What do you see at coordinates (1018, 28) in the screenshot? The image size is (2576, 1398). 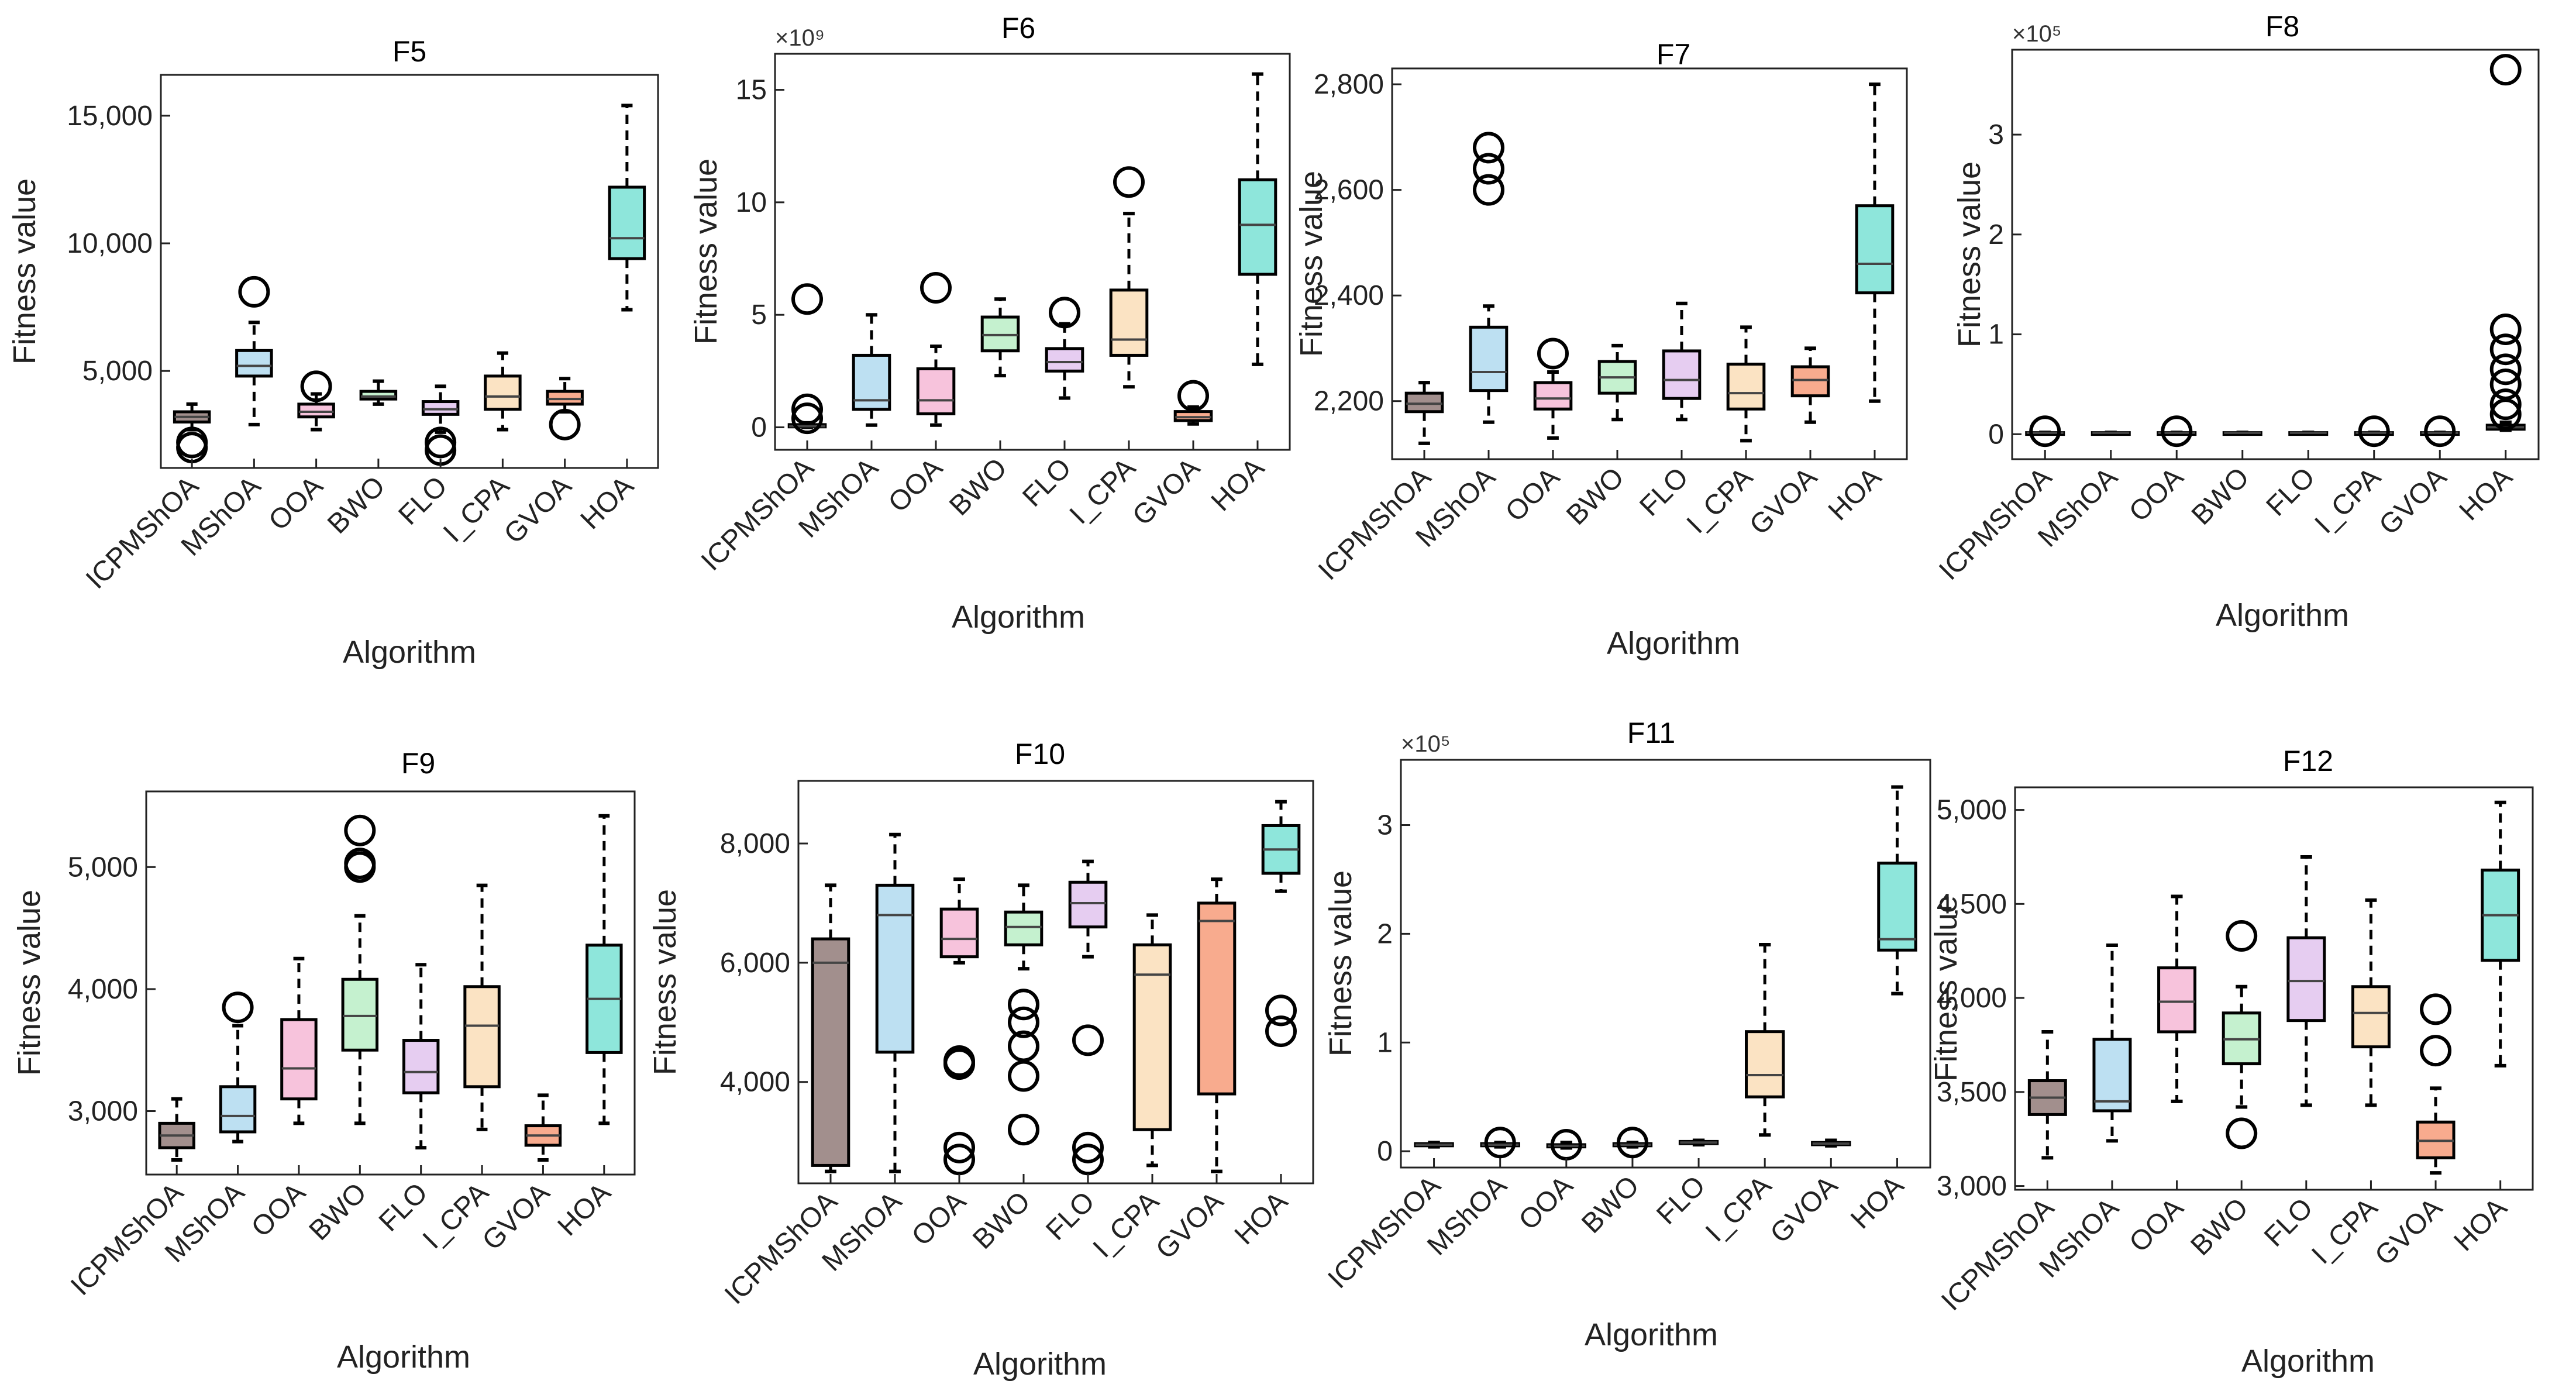 I see `chart-title: F6` at bounding box center [1018, 28].